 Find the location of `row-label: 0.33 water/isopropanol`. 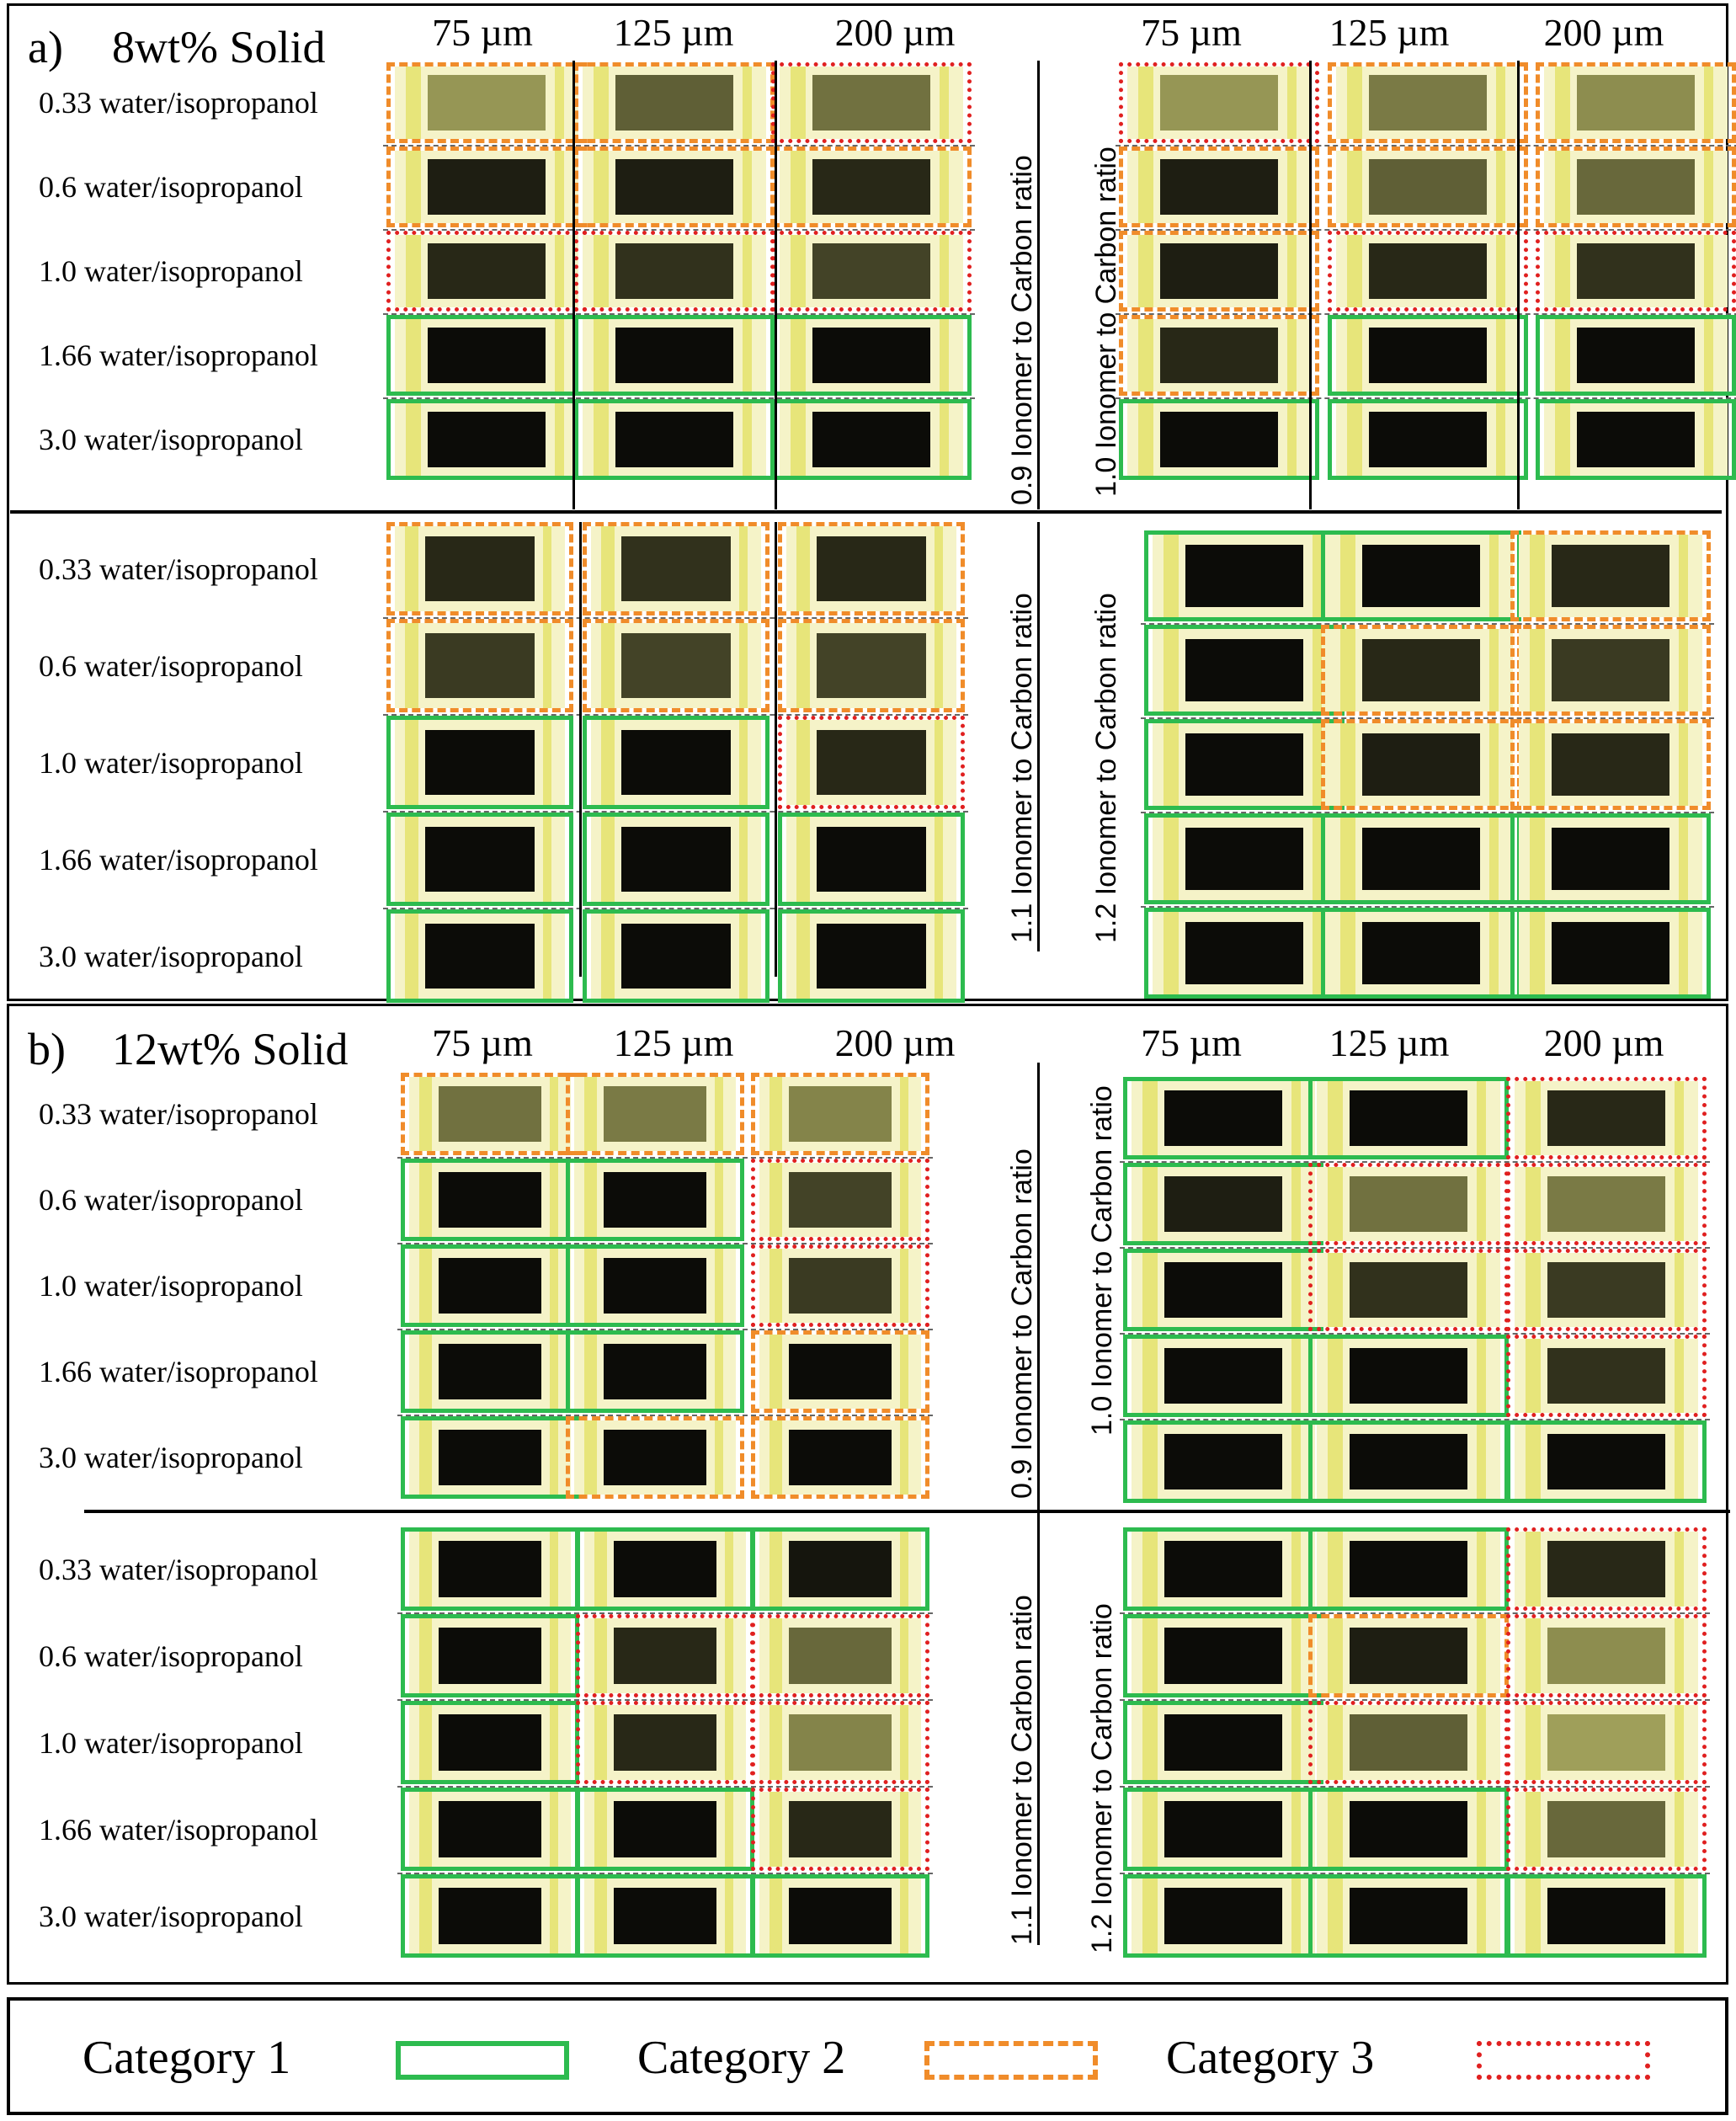

row-label: 0.33 water/isopropanol is located at coordinates (178, 1114).